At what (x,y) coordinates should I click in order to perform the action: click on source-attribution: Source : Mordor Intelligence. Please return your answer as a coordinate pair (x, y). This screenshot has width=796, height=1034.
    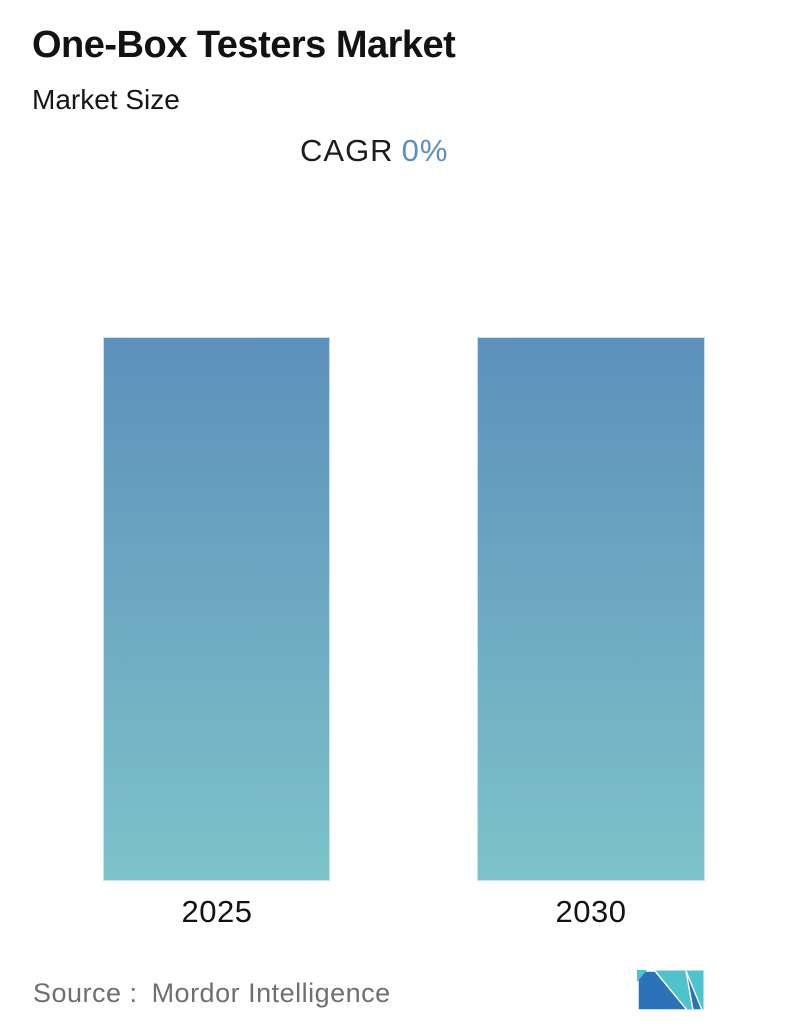
    Looking at the image, I should click on (212, 993).